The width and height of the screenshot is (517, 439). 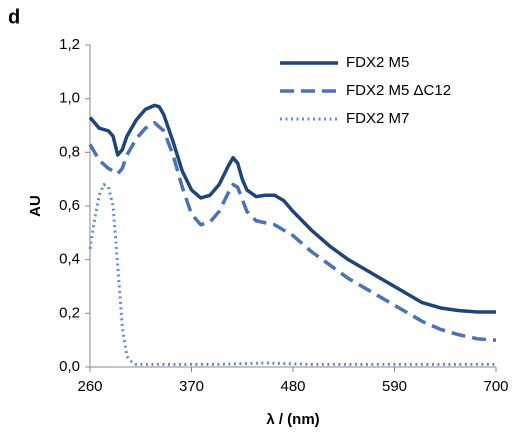 I want to click on x-axis-title: λ / (nm), so click(x=292, y=419).